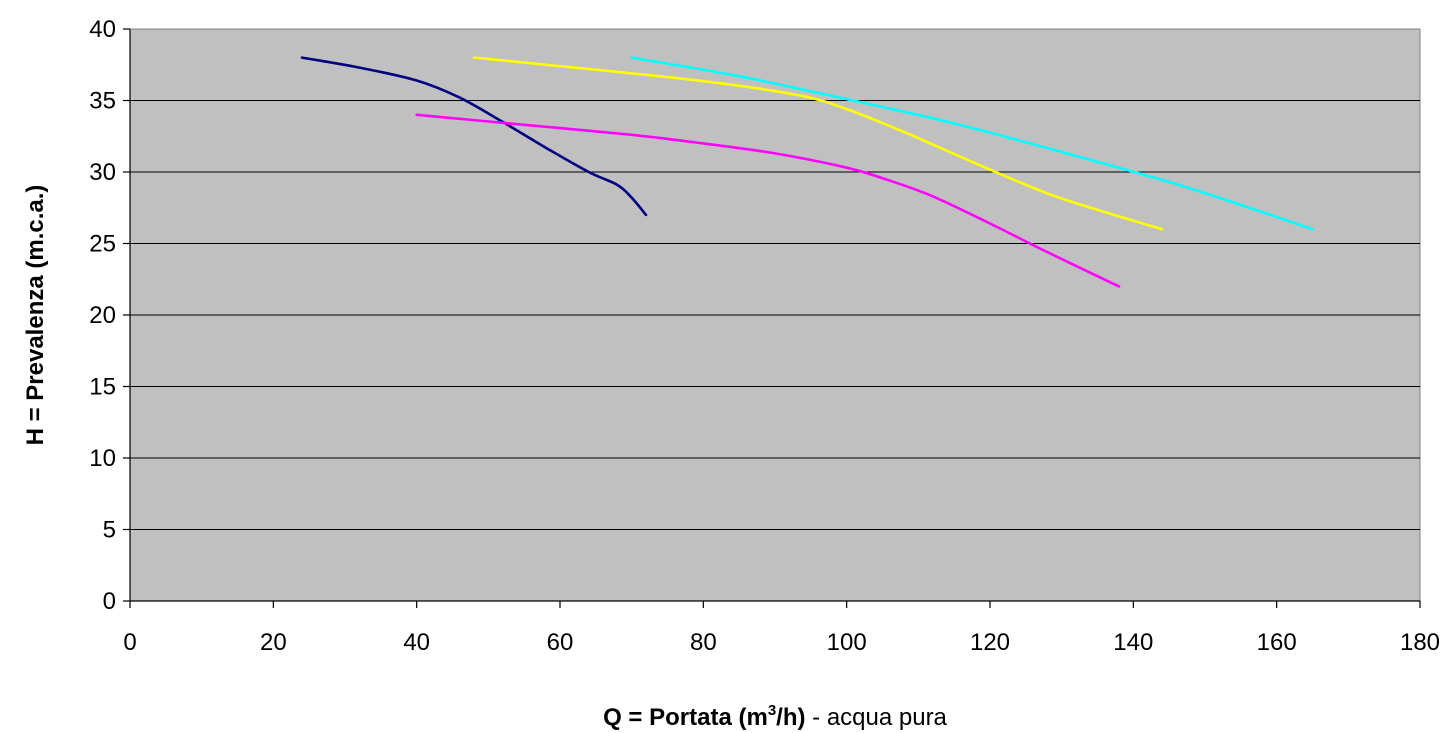  I want to click on x-tick-label: 100, so click(847, 642).